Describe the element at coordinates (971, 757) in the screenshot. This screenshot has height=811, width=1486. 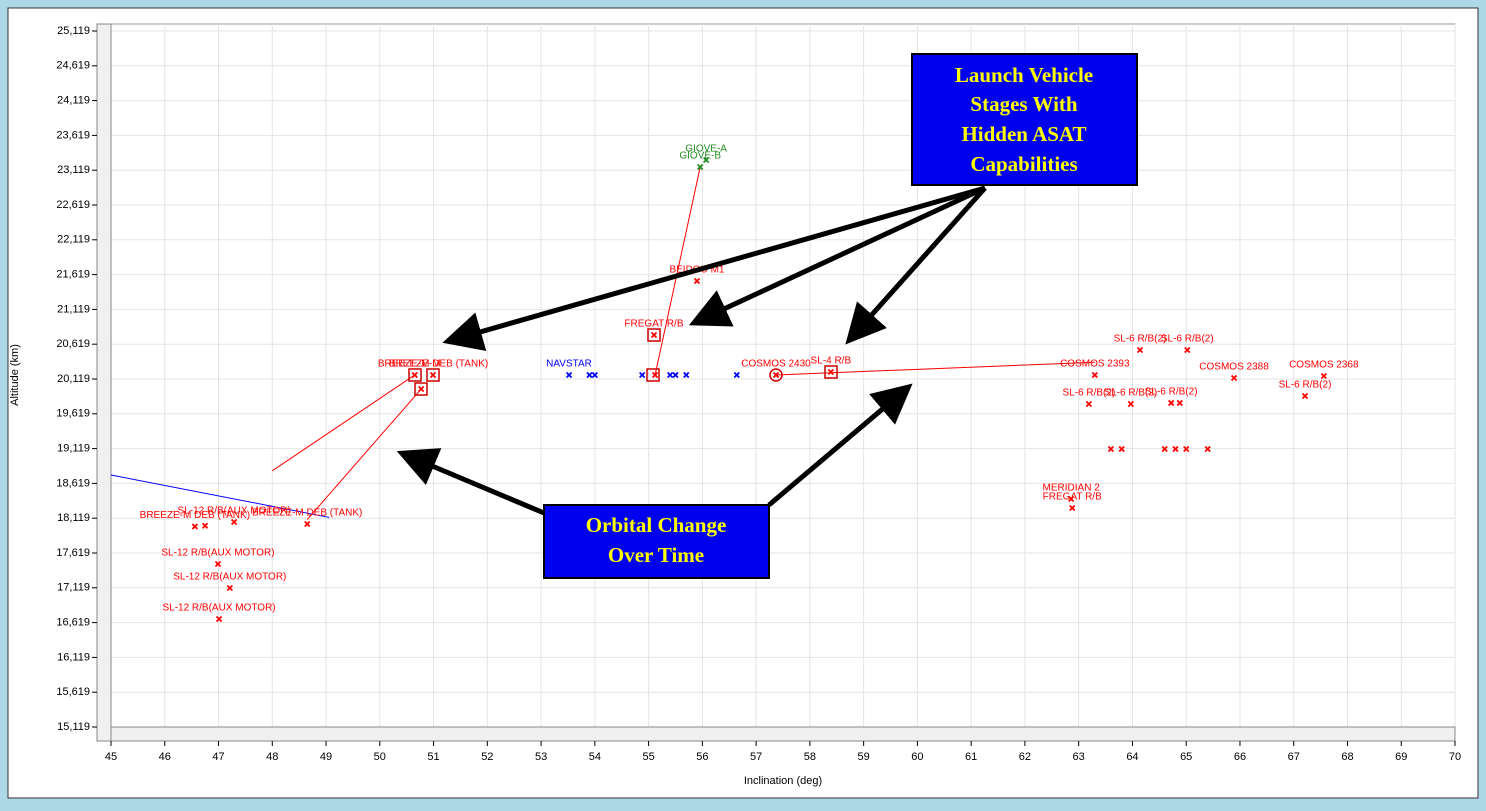
I see `x-tick-label: 61` at that location.